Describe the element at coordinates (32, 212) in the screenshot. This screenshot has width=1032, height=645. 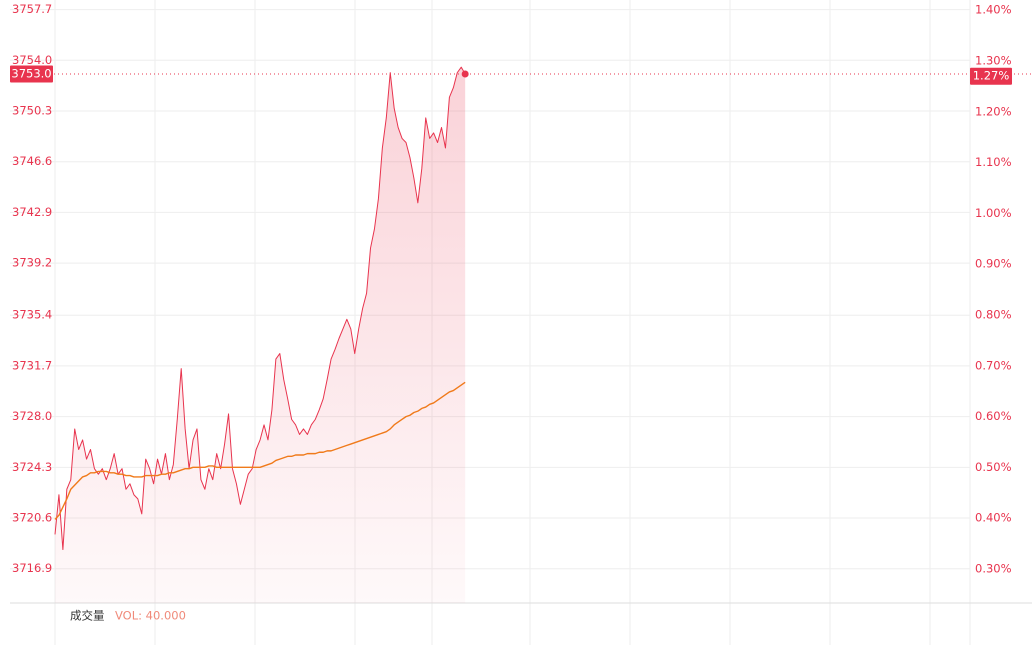
I see `y-tick-label: 3742.9` at that location.